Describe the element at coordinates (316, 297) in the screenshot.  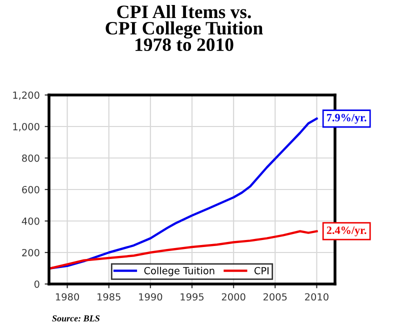
I see `x-tick-label: 2010` at that location.